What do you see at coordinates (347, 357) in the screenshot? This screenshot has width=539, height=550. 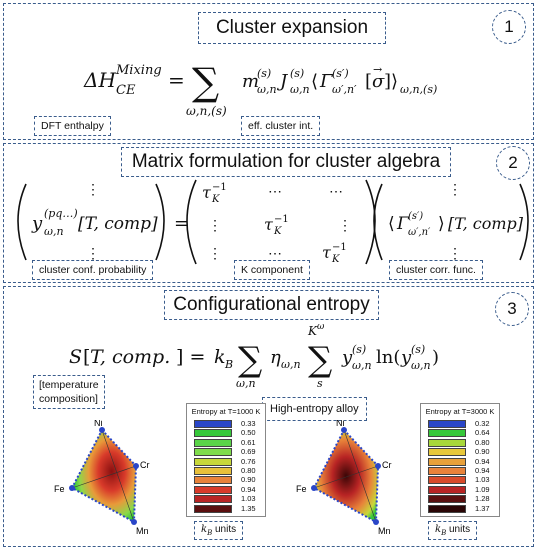 I see `svg-text: y` at bounding box center [347, 357].